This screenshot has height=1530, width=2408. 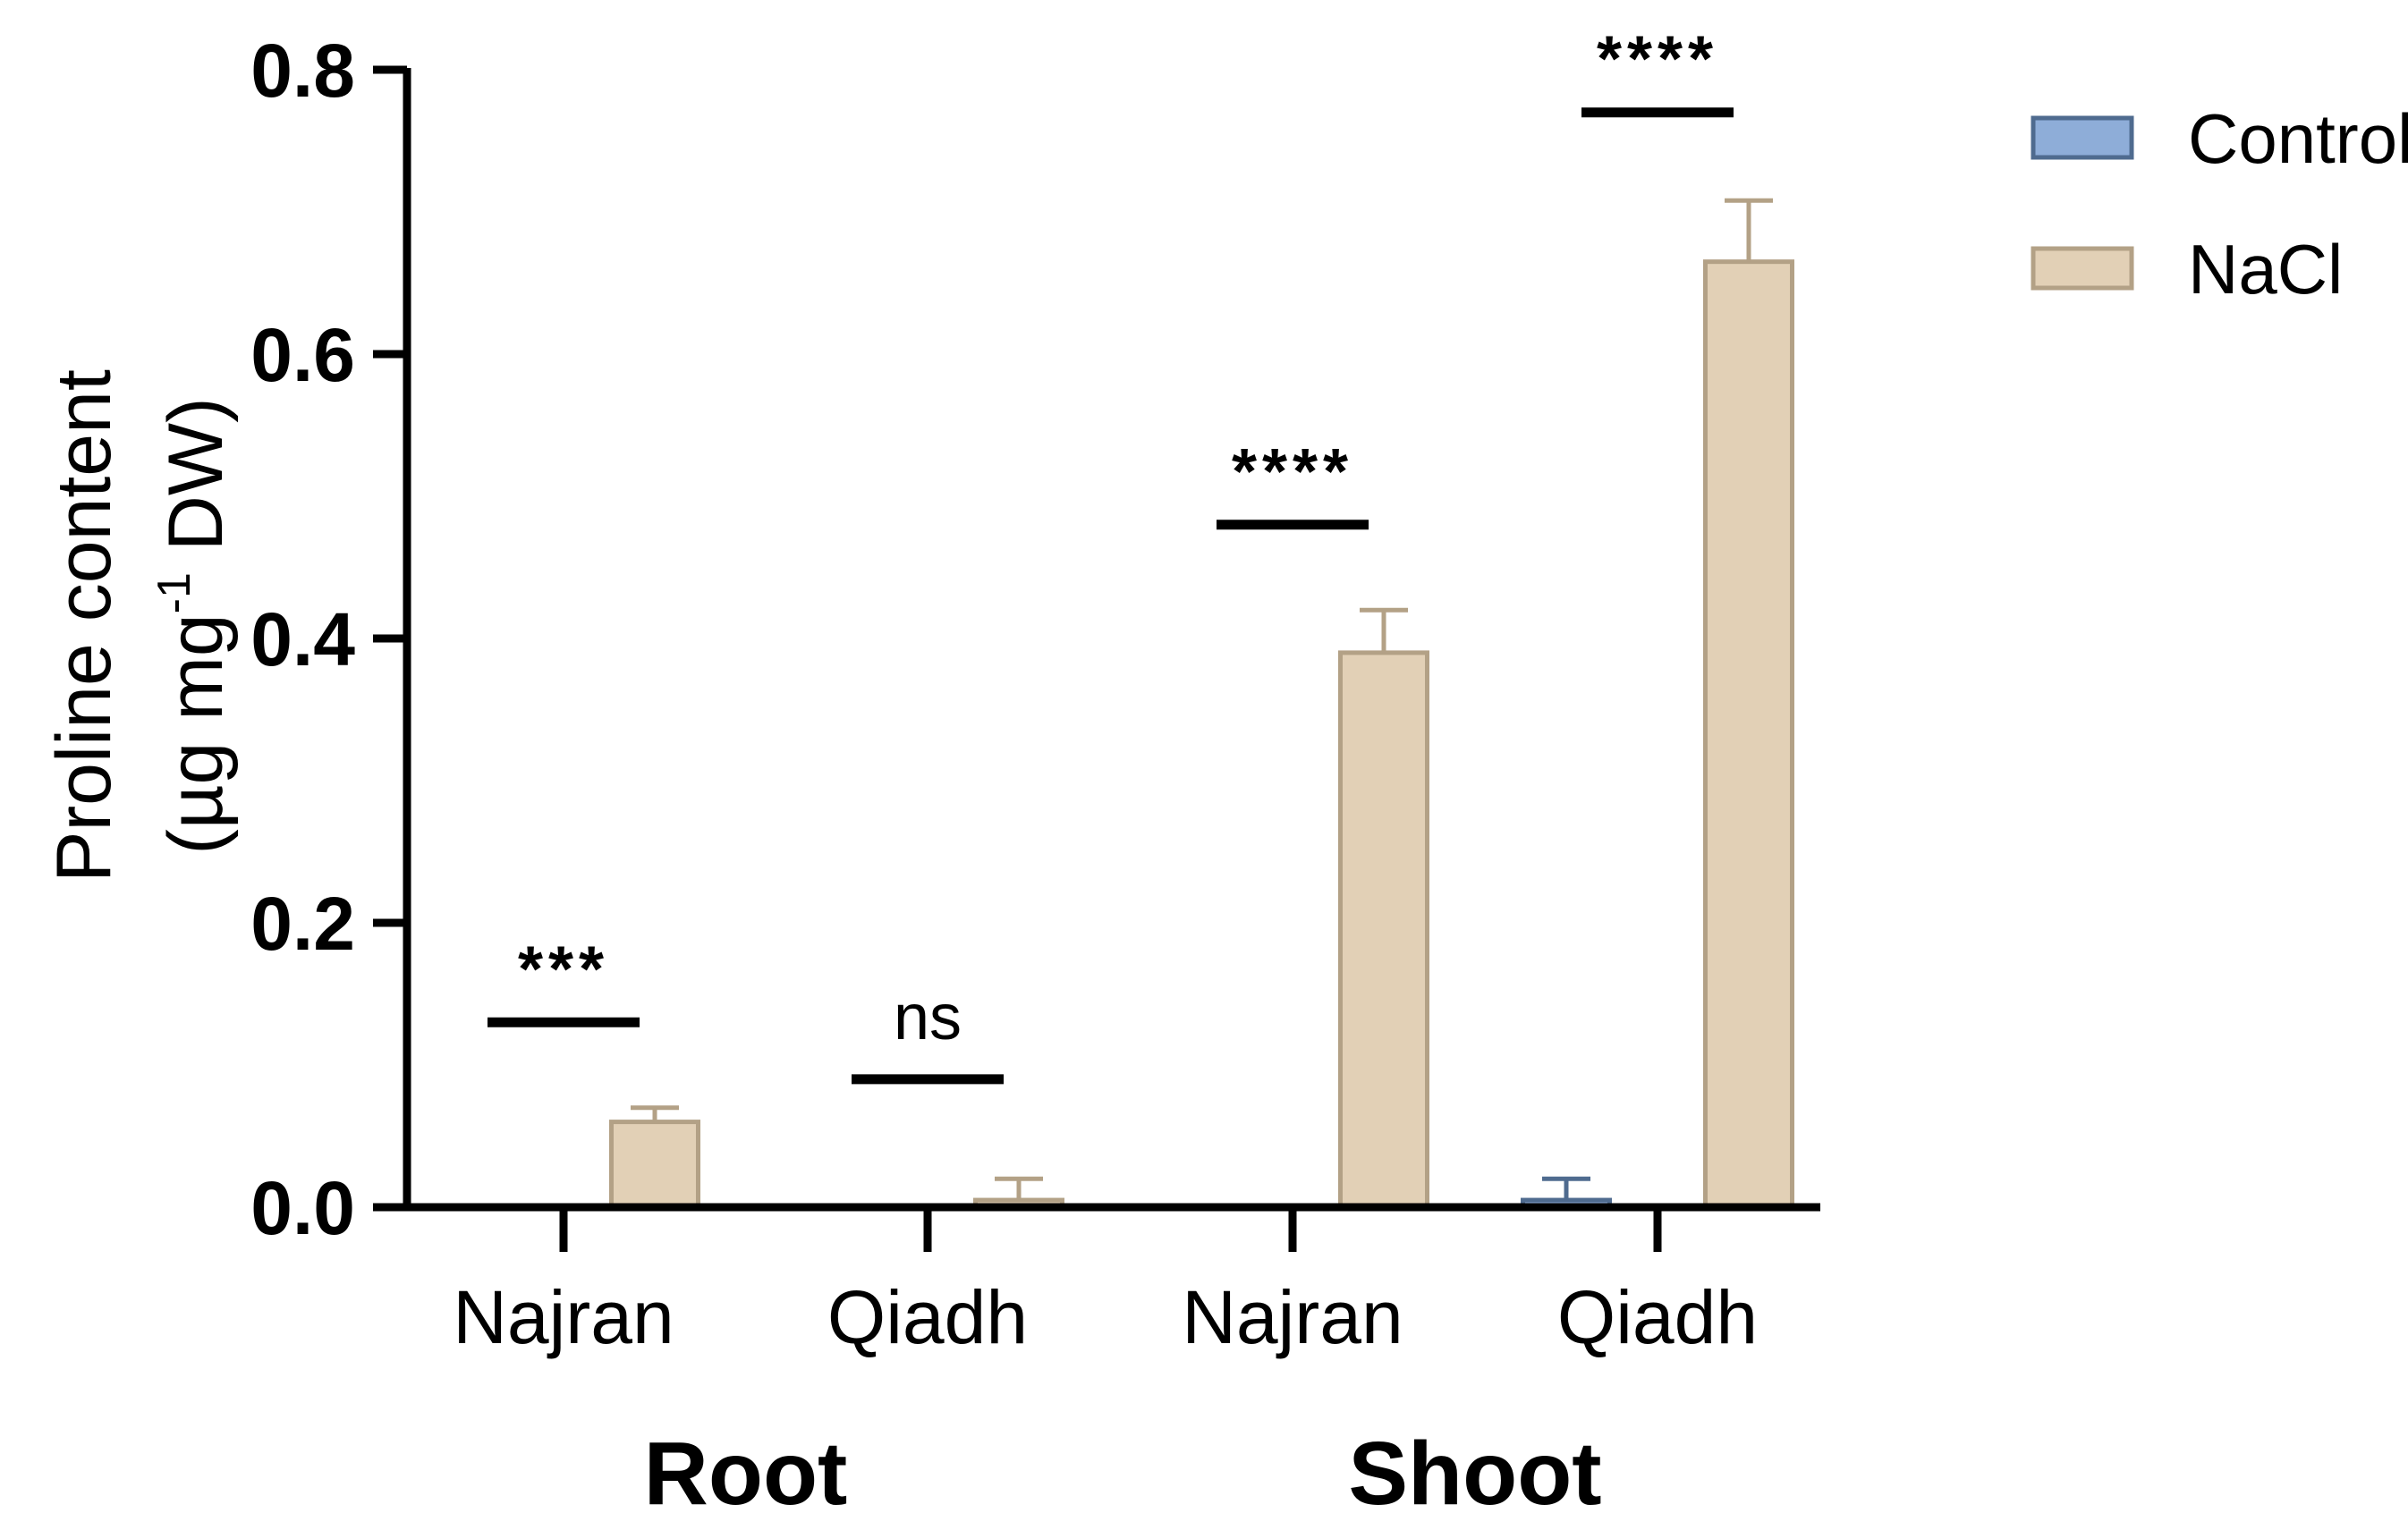 I want to click on legend-swatch-control, so click(x=2082, y=137).